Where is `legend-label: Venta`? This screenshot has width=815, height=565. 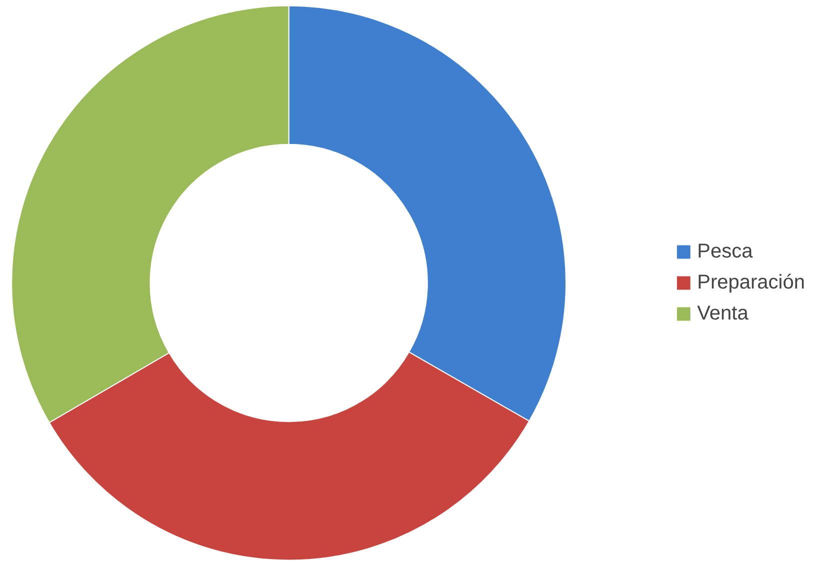
legend-label: Venta is located at coordinates (722, 313).